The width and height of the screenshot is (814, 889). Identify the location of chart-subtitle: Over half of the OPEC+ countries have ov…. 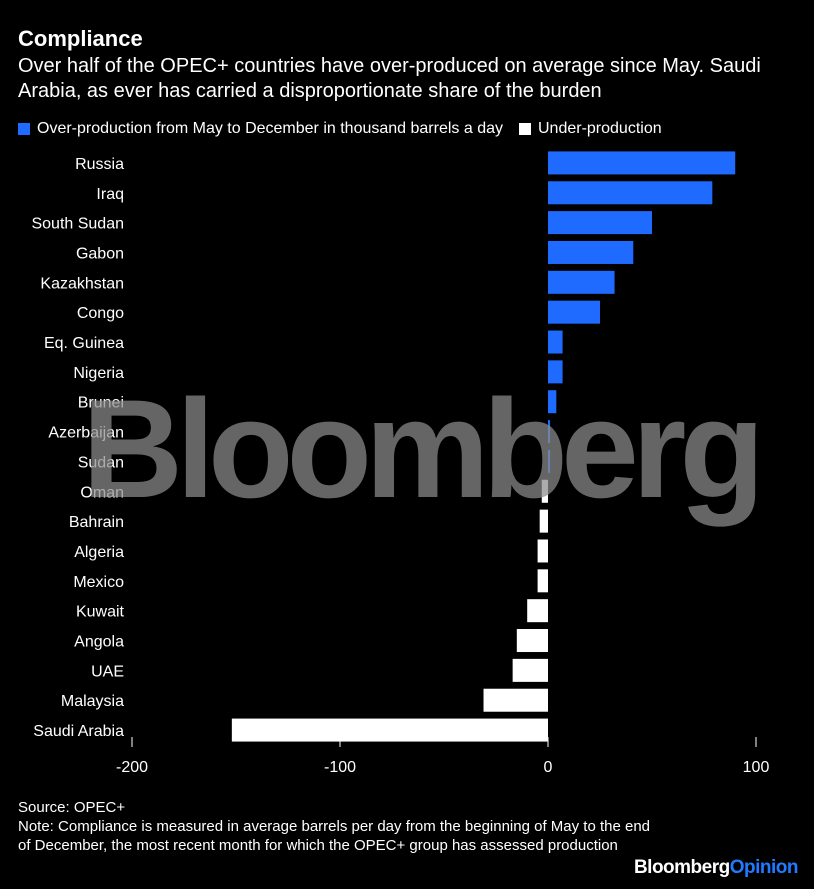
(389, 78).